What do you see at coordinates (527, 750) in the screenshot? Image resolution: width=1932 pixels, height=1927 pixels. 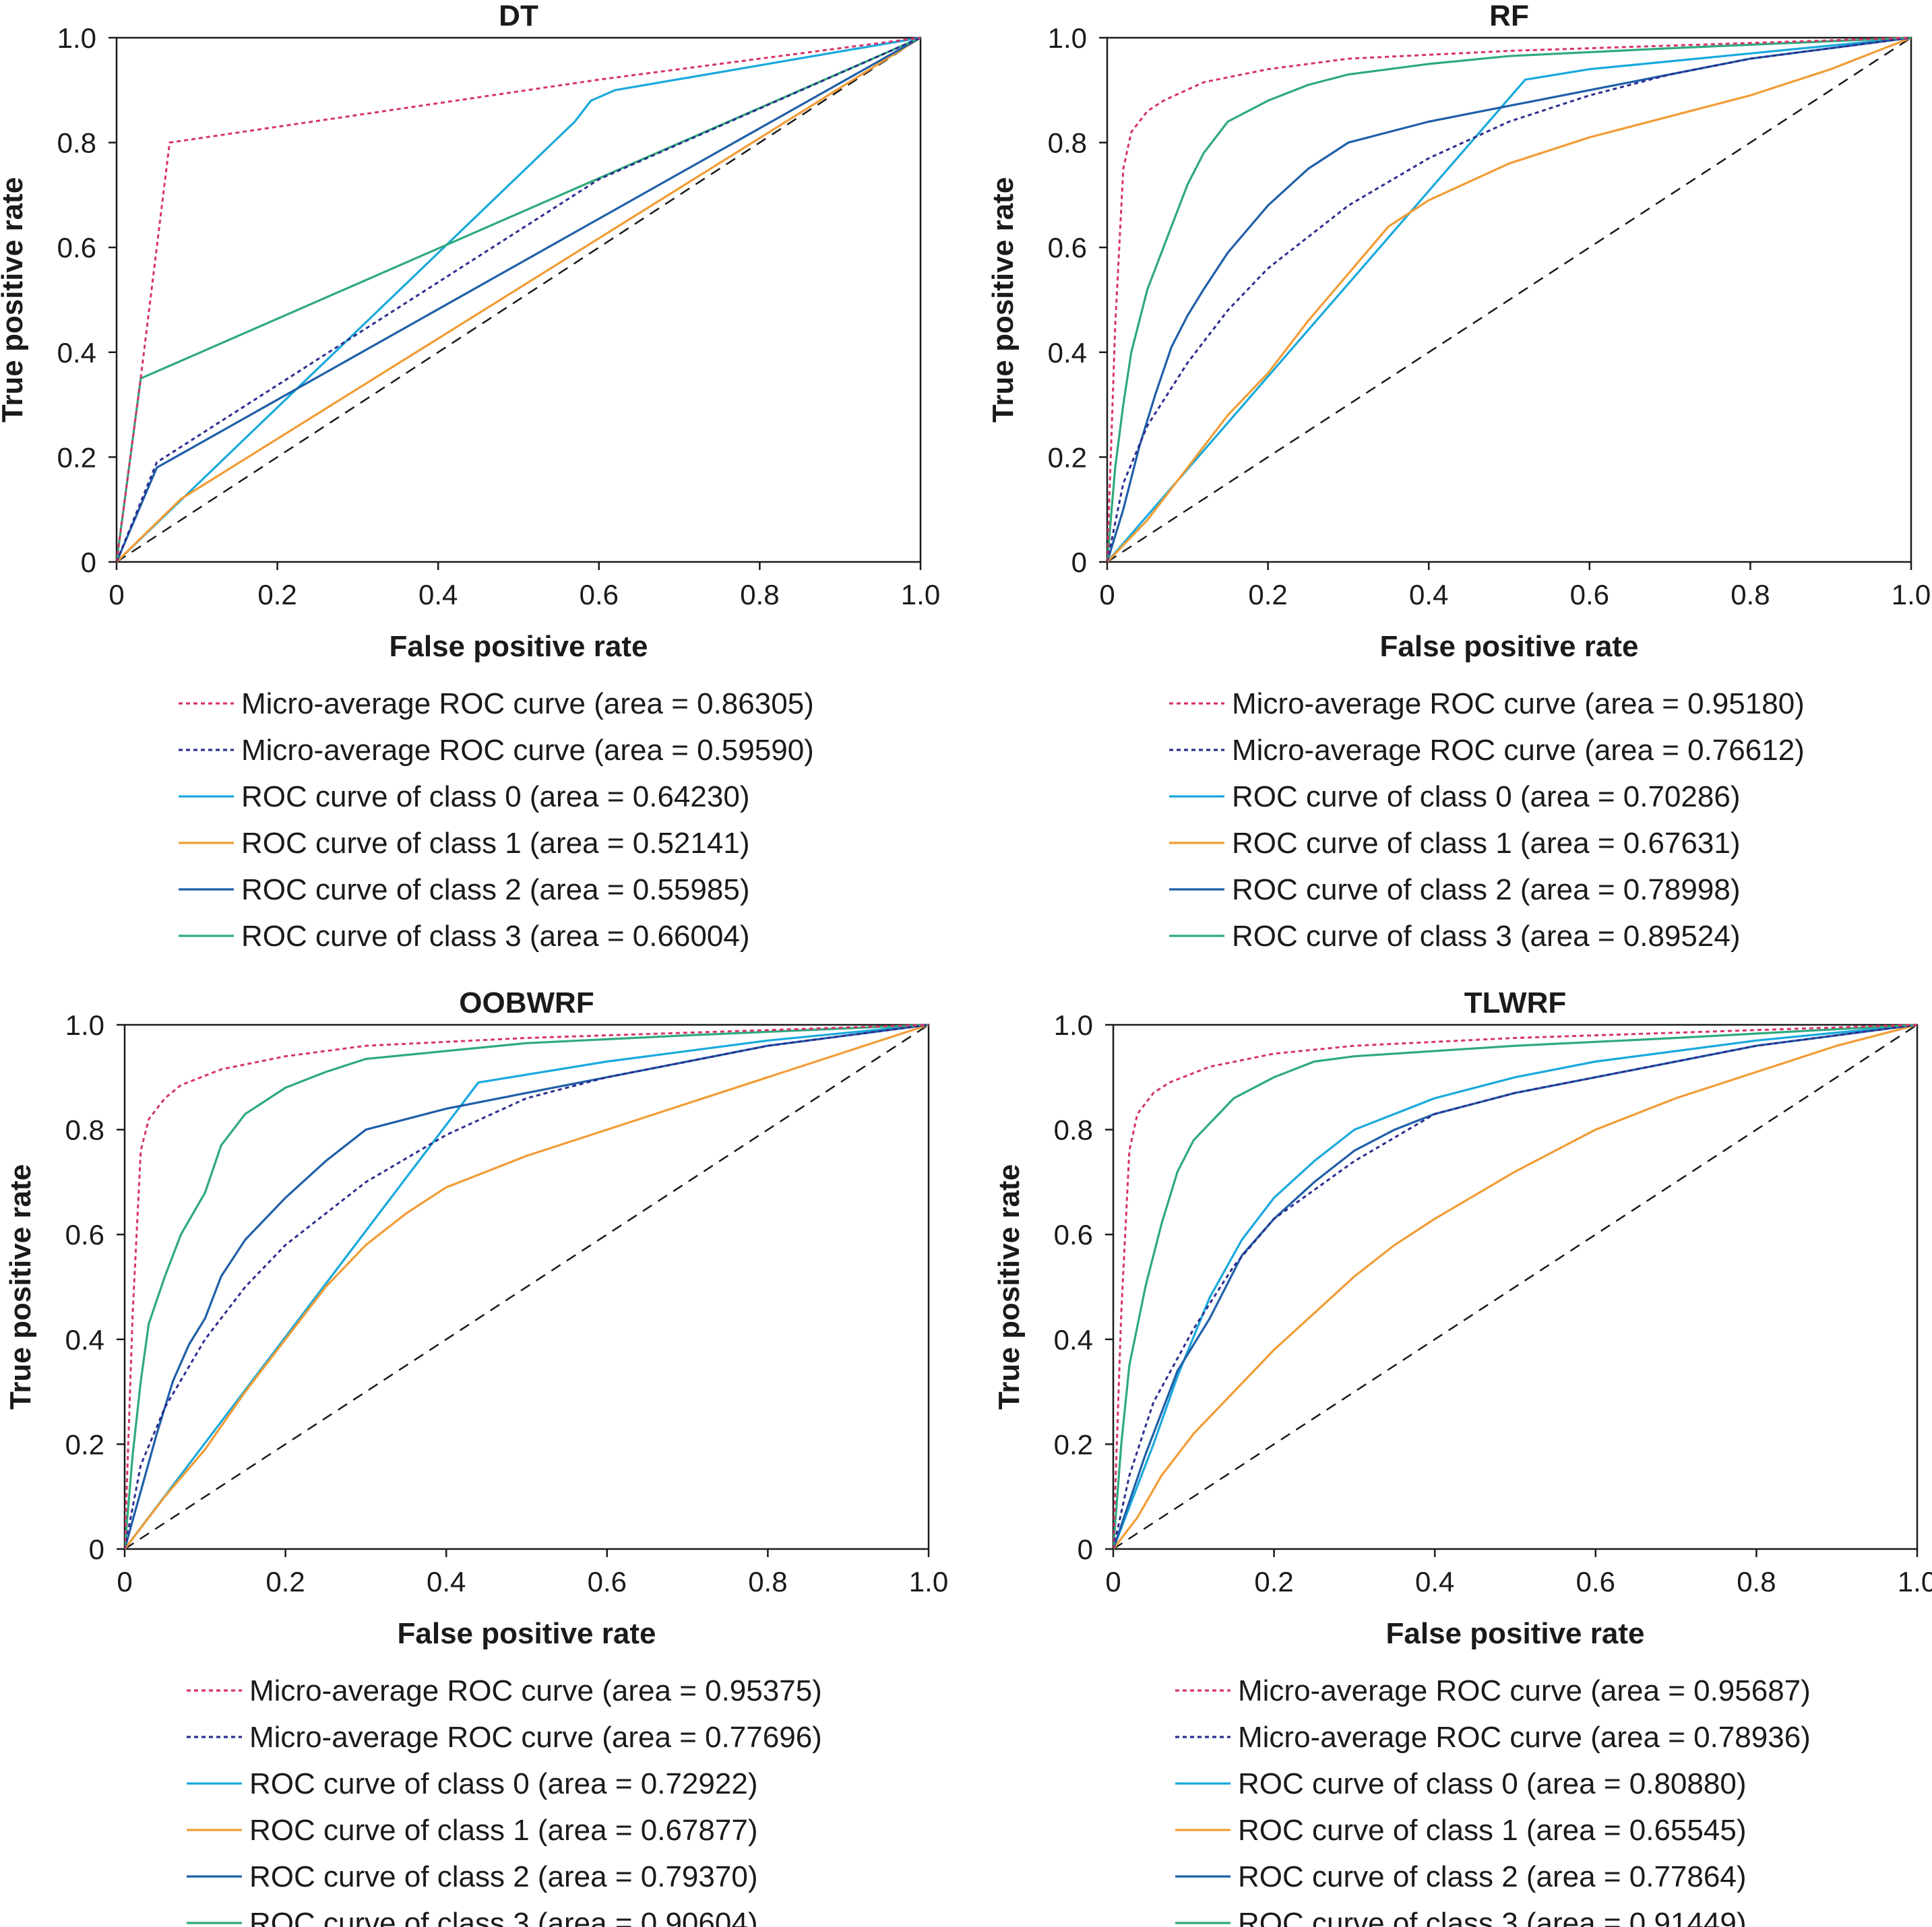 I see `legend-entry-label: Micro-average ROC curve (area = 0.59590)` at bounding box center [527, 750].